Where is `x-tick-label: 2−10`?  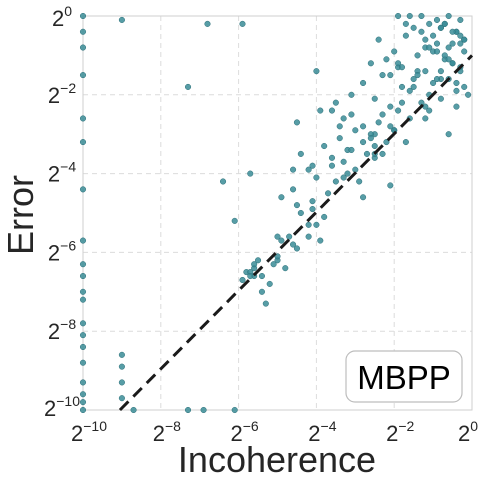 x-tick-label: 2−10 is located at coordinates (89, 432).